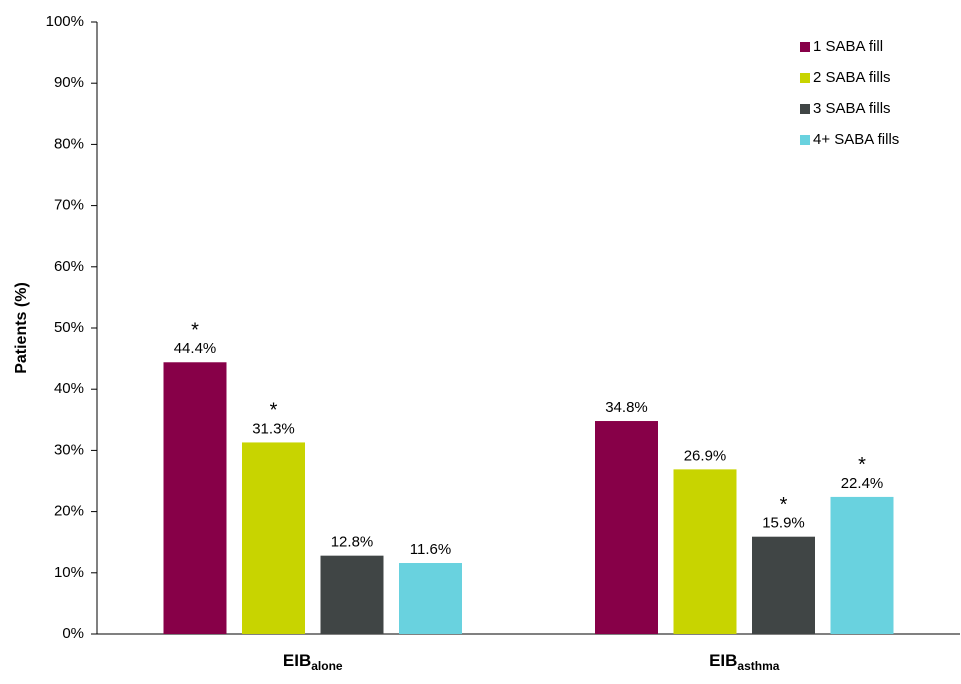  What do you see at coordinates (69, 82) in the screenshot?
I see `y-tick-label: 90%` at bounding box center [69, 82].